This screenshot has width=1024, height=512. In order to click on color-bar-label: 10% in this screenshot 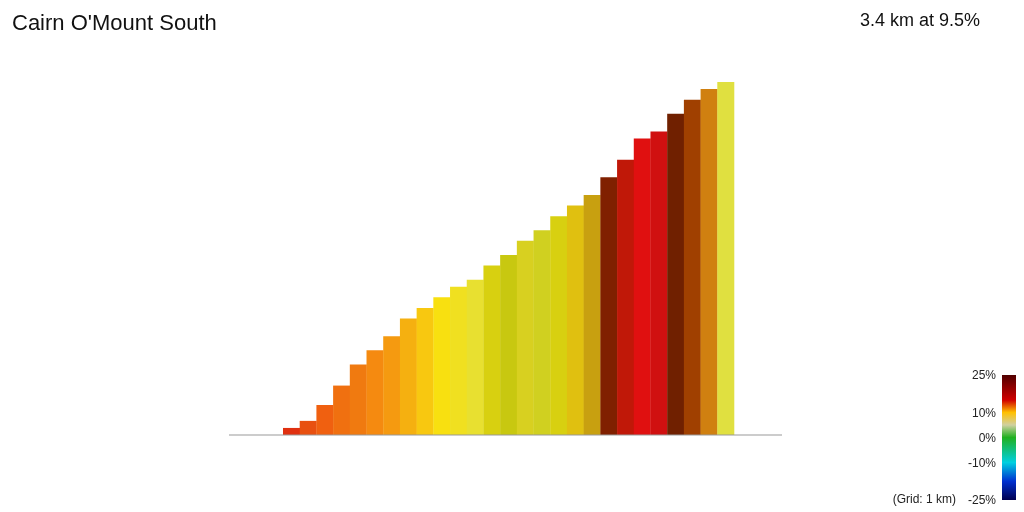, I will do `click(984, 412)`.